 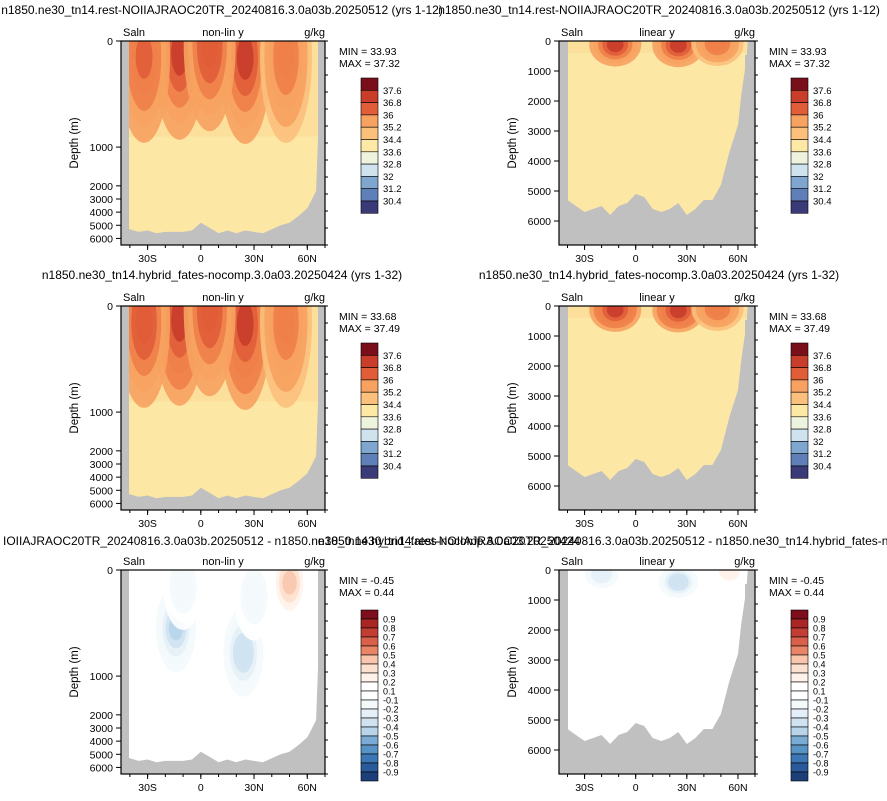 I want to click on stat-min: MIN = 33.93, so click(x=798, y=52).